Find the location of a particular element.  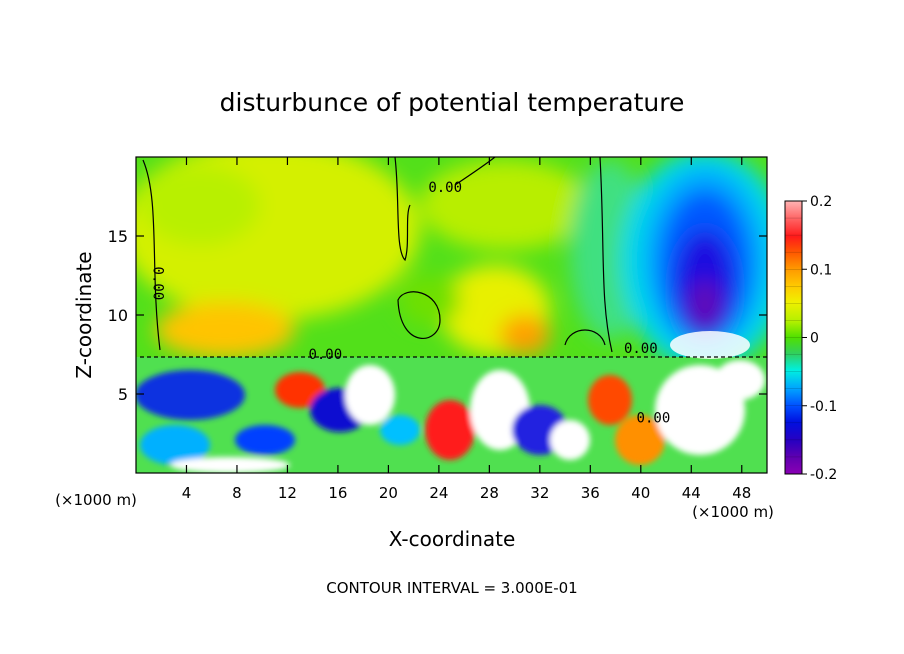

x-tick-label: 36 is located at coordinates (590, 493).